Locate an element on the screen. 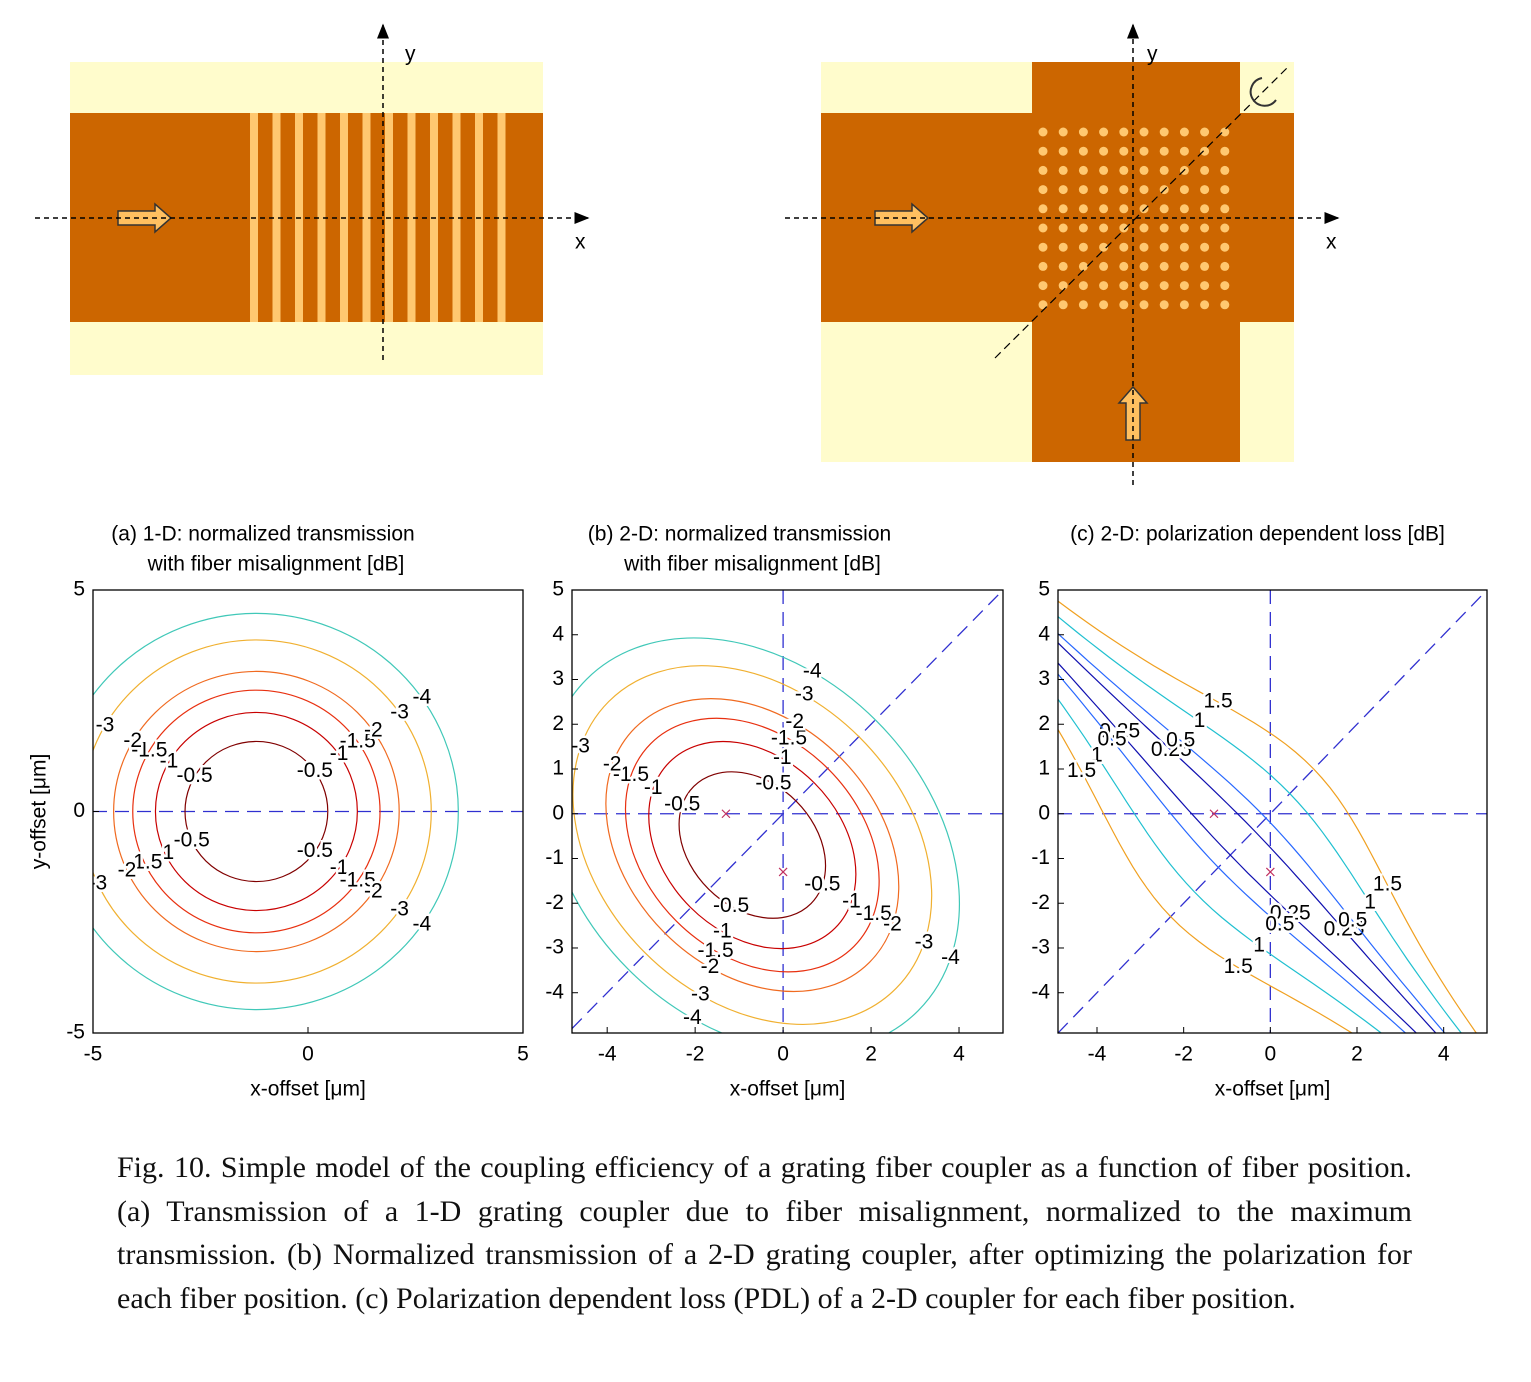 The width and height of the screenshot is (1531, 1382). x-tick-label: 0 is located at coordinates (783, 1054).